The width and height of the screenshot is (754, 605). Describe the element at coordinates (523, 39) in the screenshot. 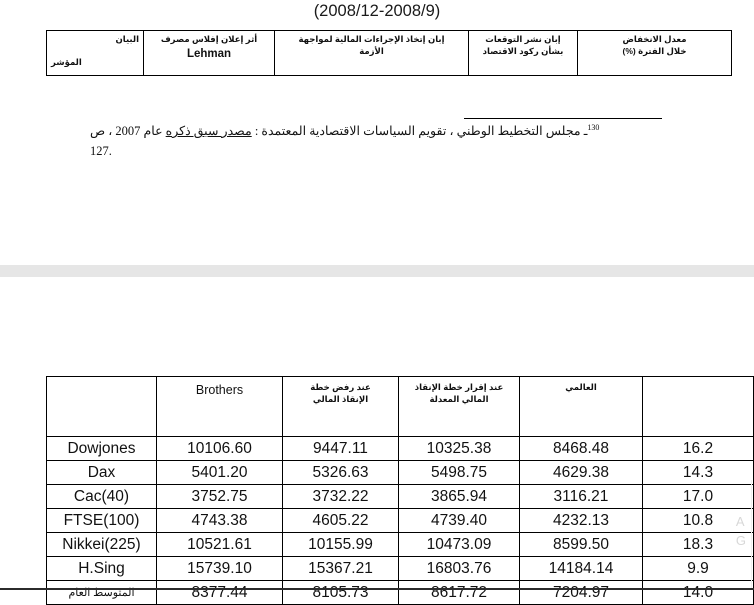

I see `forecast-line1: إبان نشر التوقعات` at that location.